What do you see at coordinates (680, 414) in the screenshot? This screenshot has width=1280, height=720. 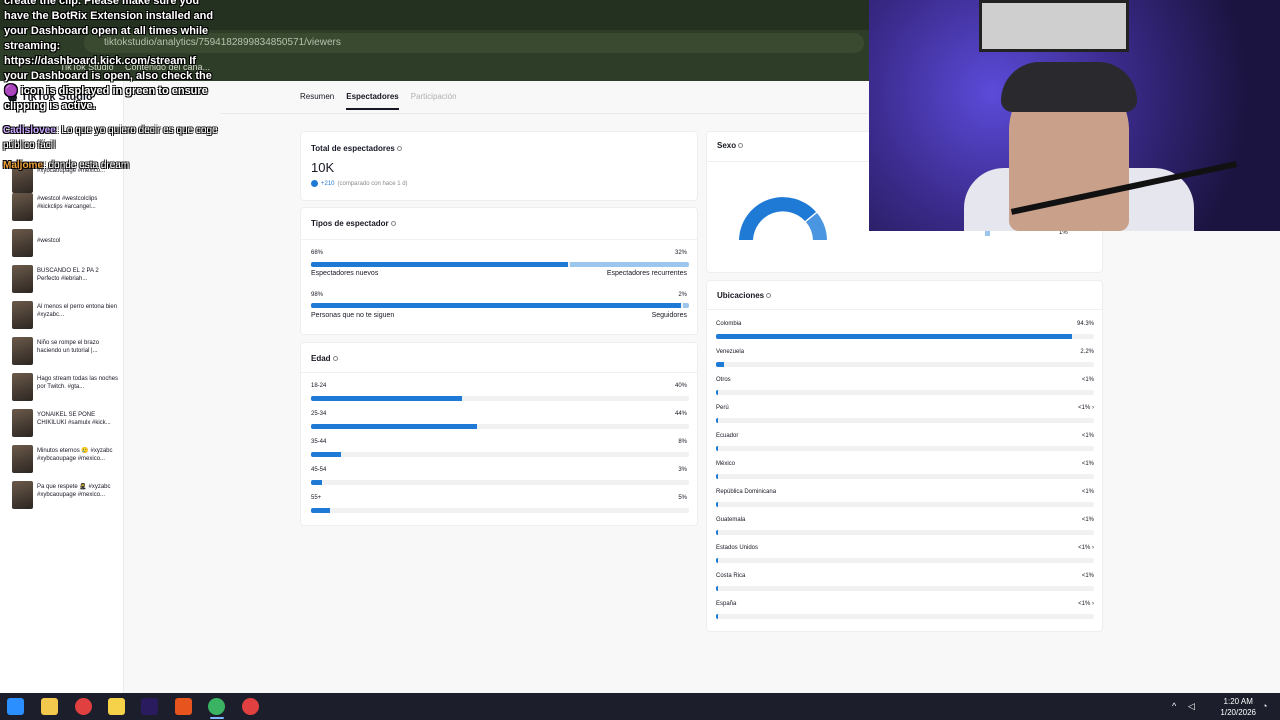 I see `age-range-pct: 44%` at bounding box center [680, 414].